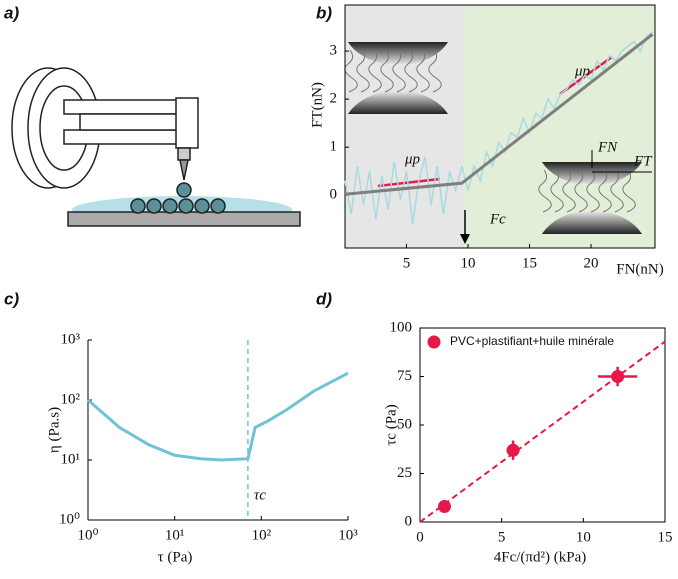 The width and height of the screenshot is (678, 579). I want to click on y-tick-label: 10¹, so click(71, 459).